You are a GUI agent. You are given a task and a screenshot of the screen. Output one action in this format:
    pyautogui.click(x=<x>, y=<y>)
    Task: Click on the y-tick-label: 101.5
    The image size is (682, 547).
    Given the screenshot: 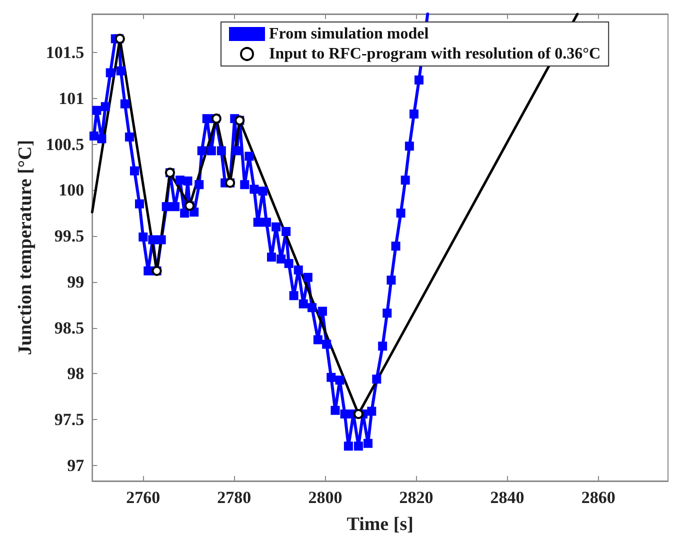 What is the action you would take?
    pyautogui.click(x=65, y=52)
    